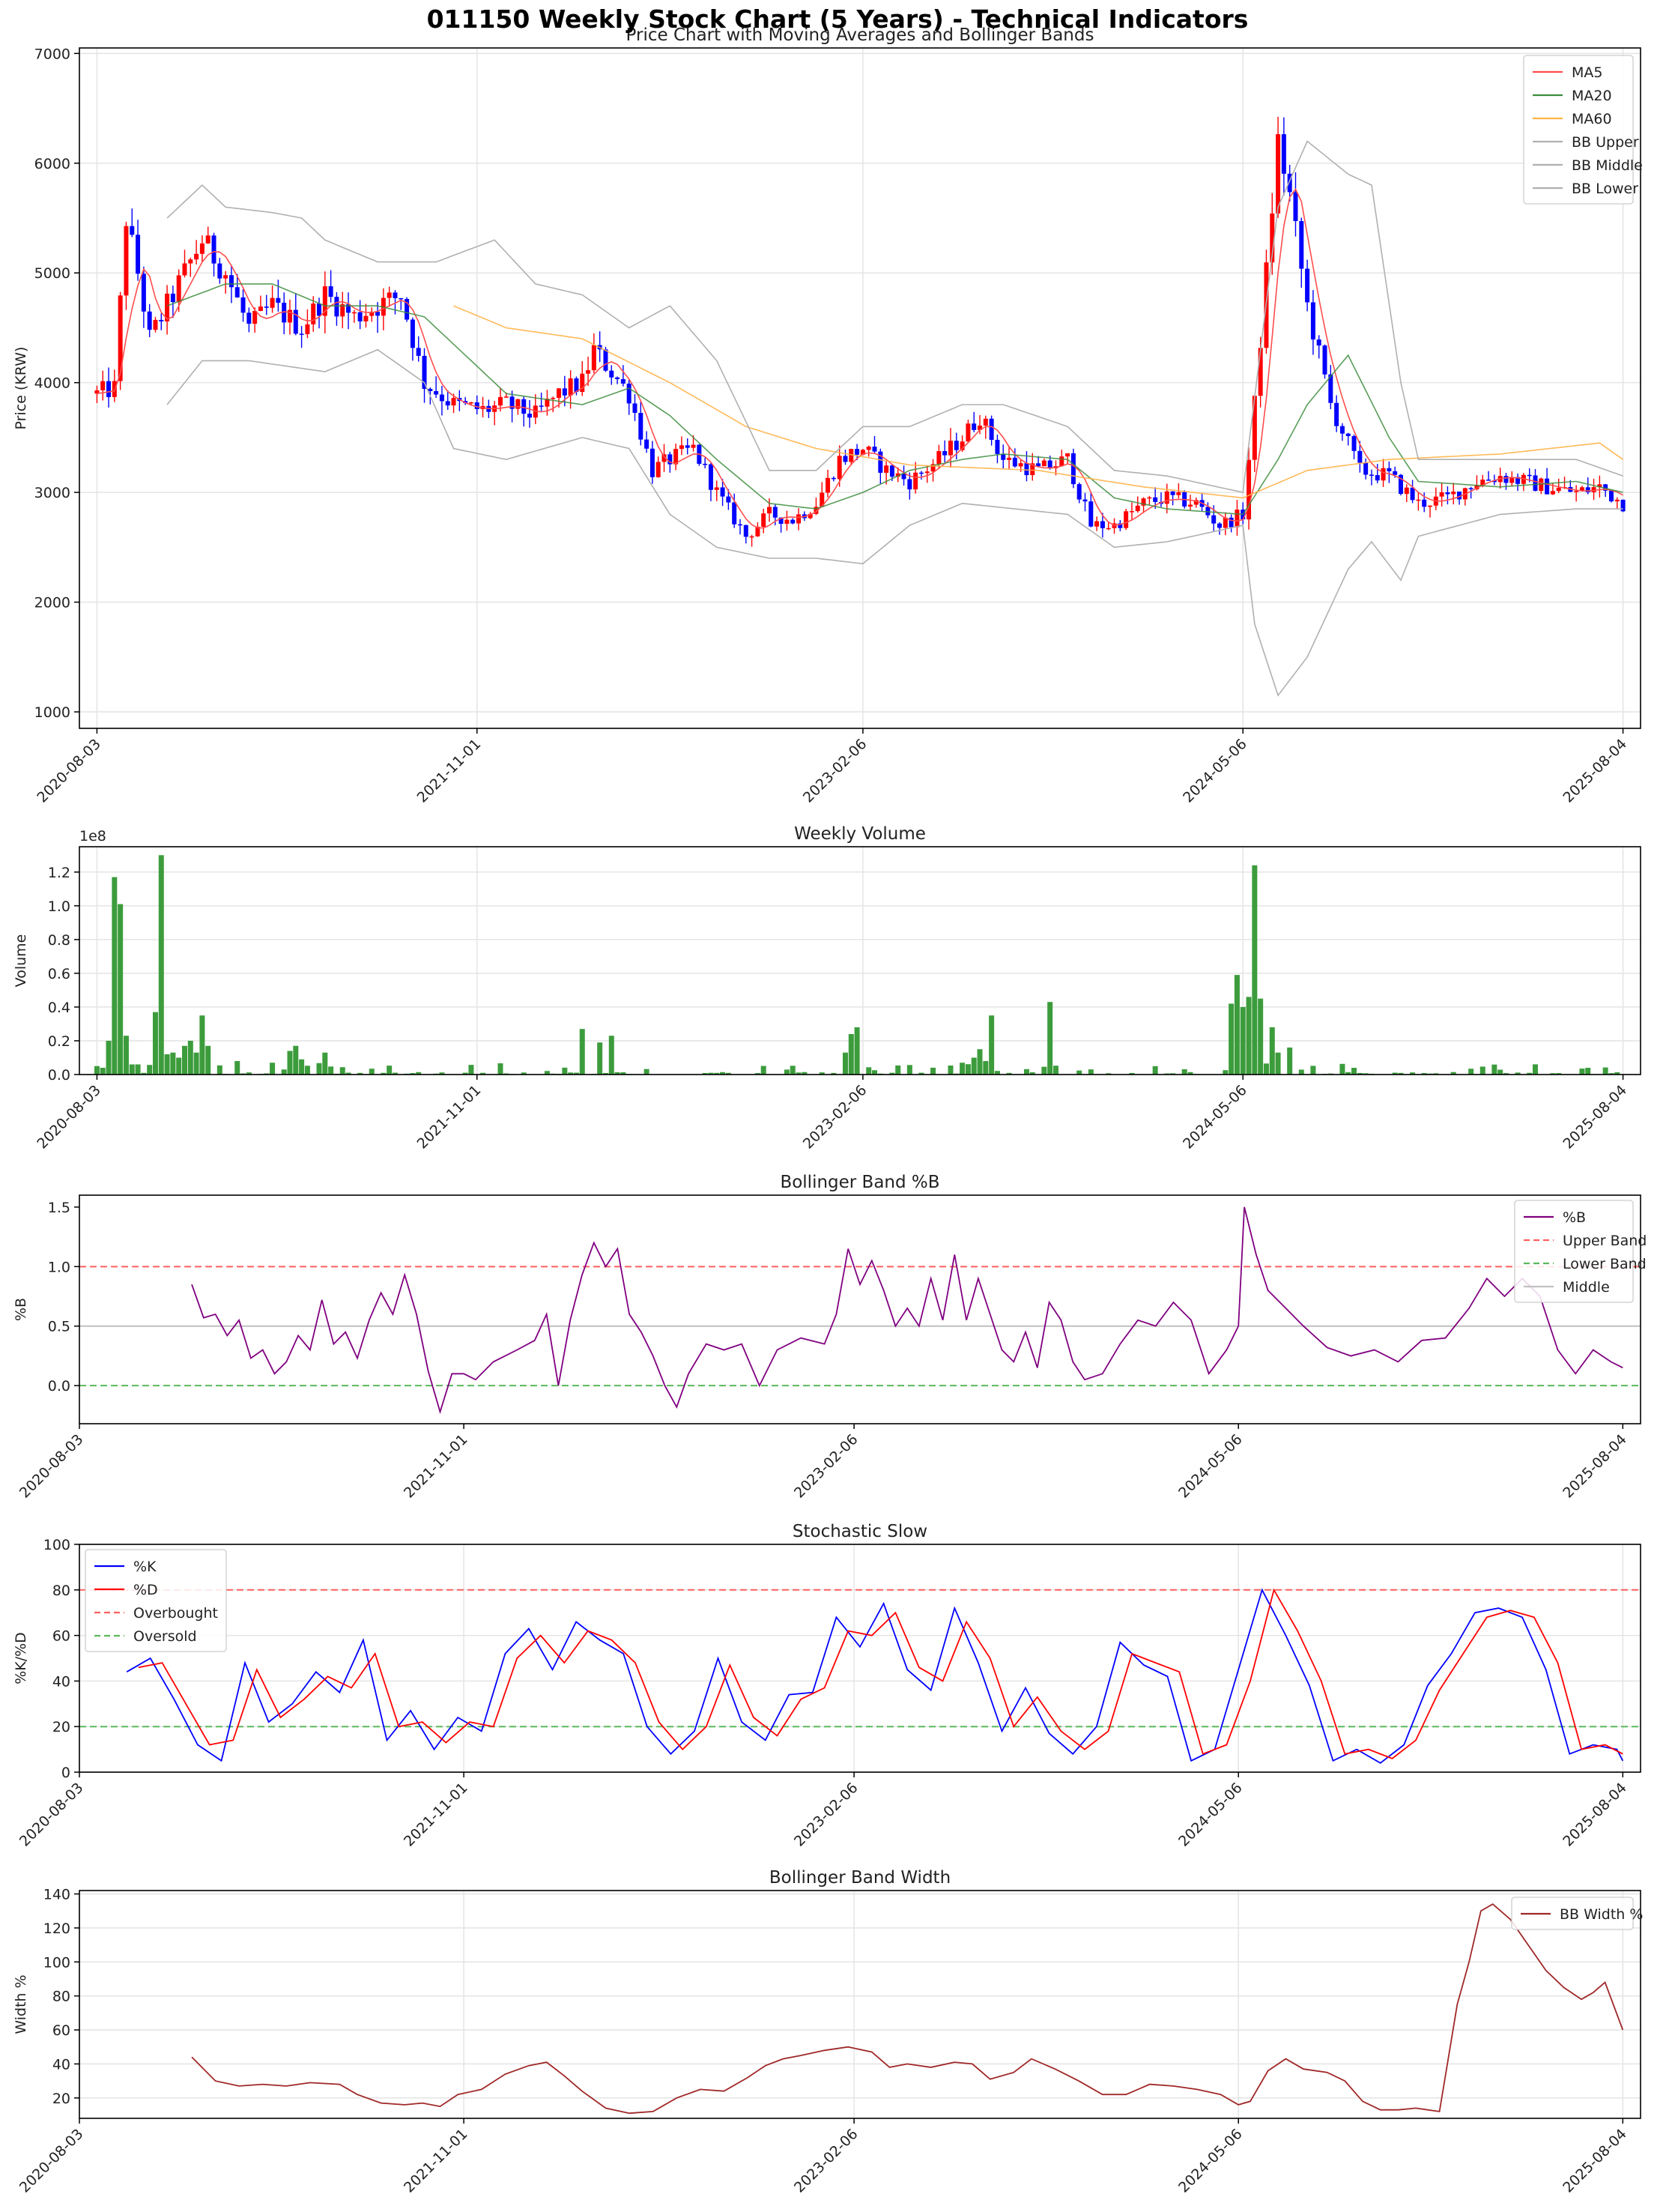  Describe the element at coordinates (145, 1567) in the screenshot. I see `legend-label: %K` at that location.